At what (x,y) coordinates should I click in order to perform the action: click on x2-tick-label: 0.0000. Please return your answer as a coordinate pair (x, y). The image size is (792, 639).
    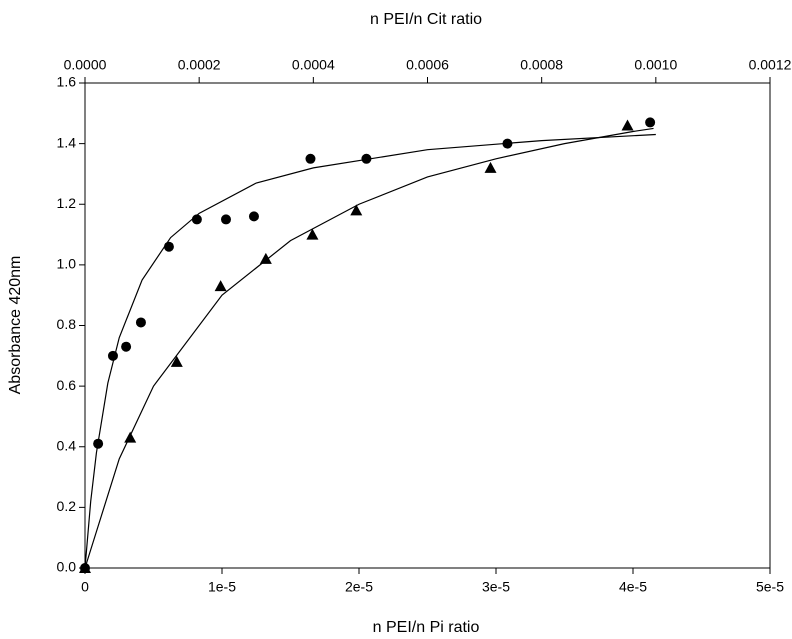
    Looking at the image, I should click on (85, 65).